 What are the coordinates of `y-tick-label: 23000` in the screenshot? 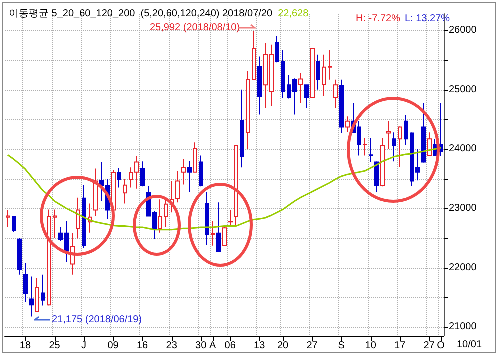 It's located at (463, 208).